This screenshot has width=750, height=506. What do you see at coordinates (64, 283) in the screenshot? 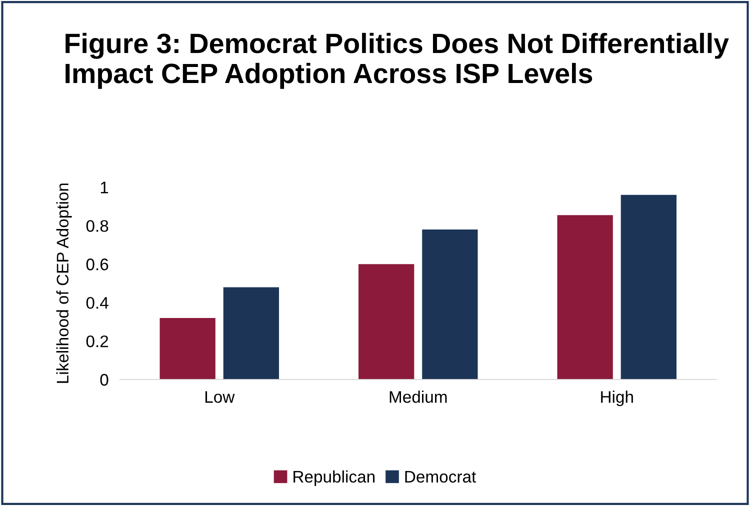
I see `y-axis-title: Likelihood of CEP Adoption` at bounding box center [64, 283].